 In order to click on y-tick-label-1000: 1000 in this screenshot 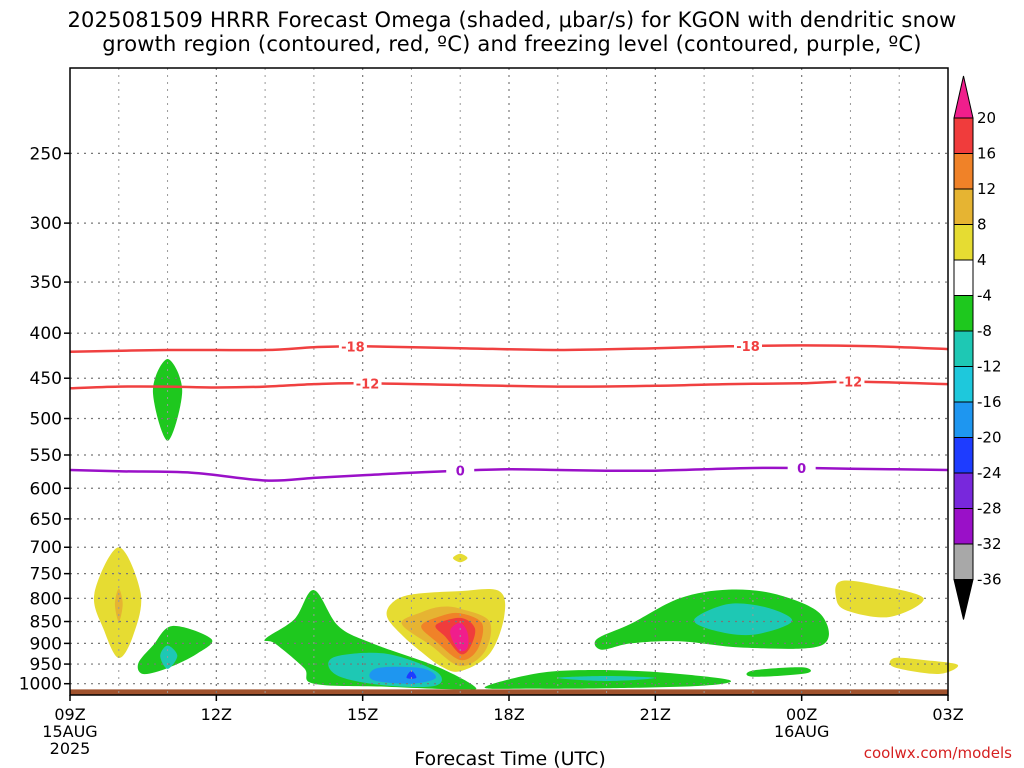, I will do `click(40, 685)`.